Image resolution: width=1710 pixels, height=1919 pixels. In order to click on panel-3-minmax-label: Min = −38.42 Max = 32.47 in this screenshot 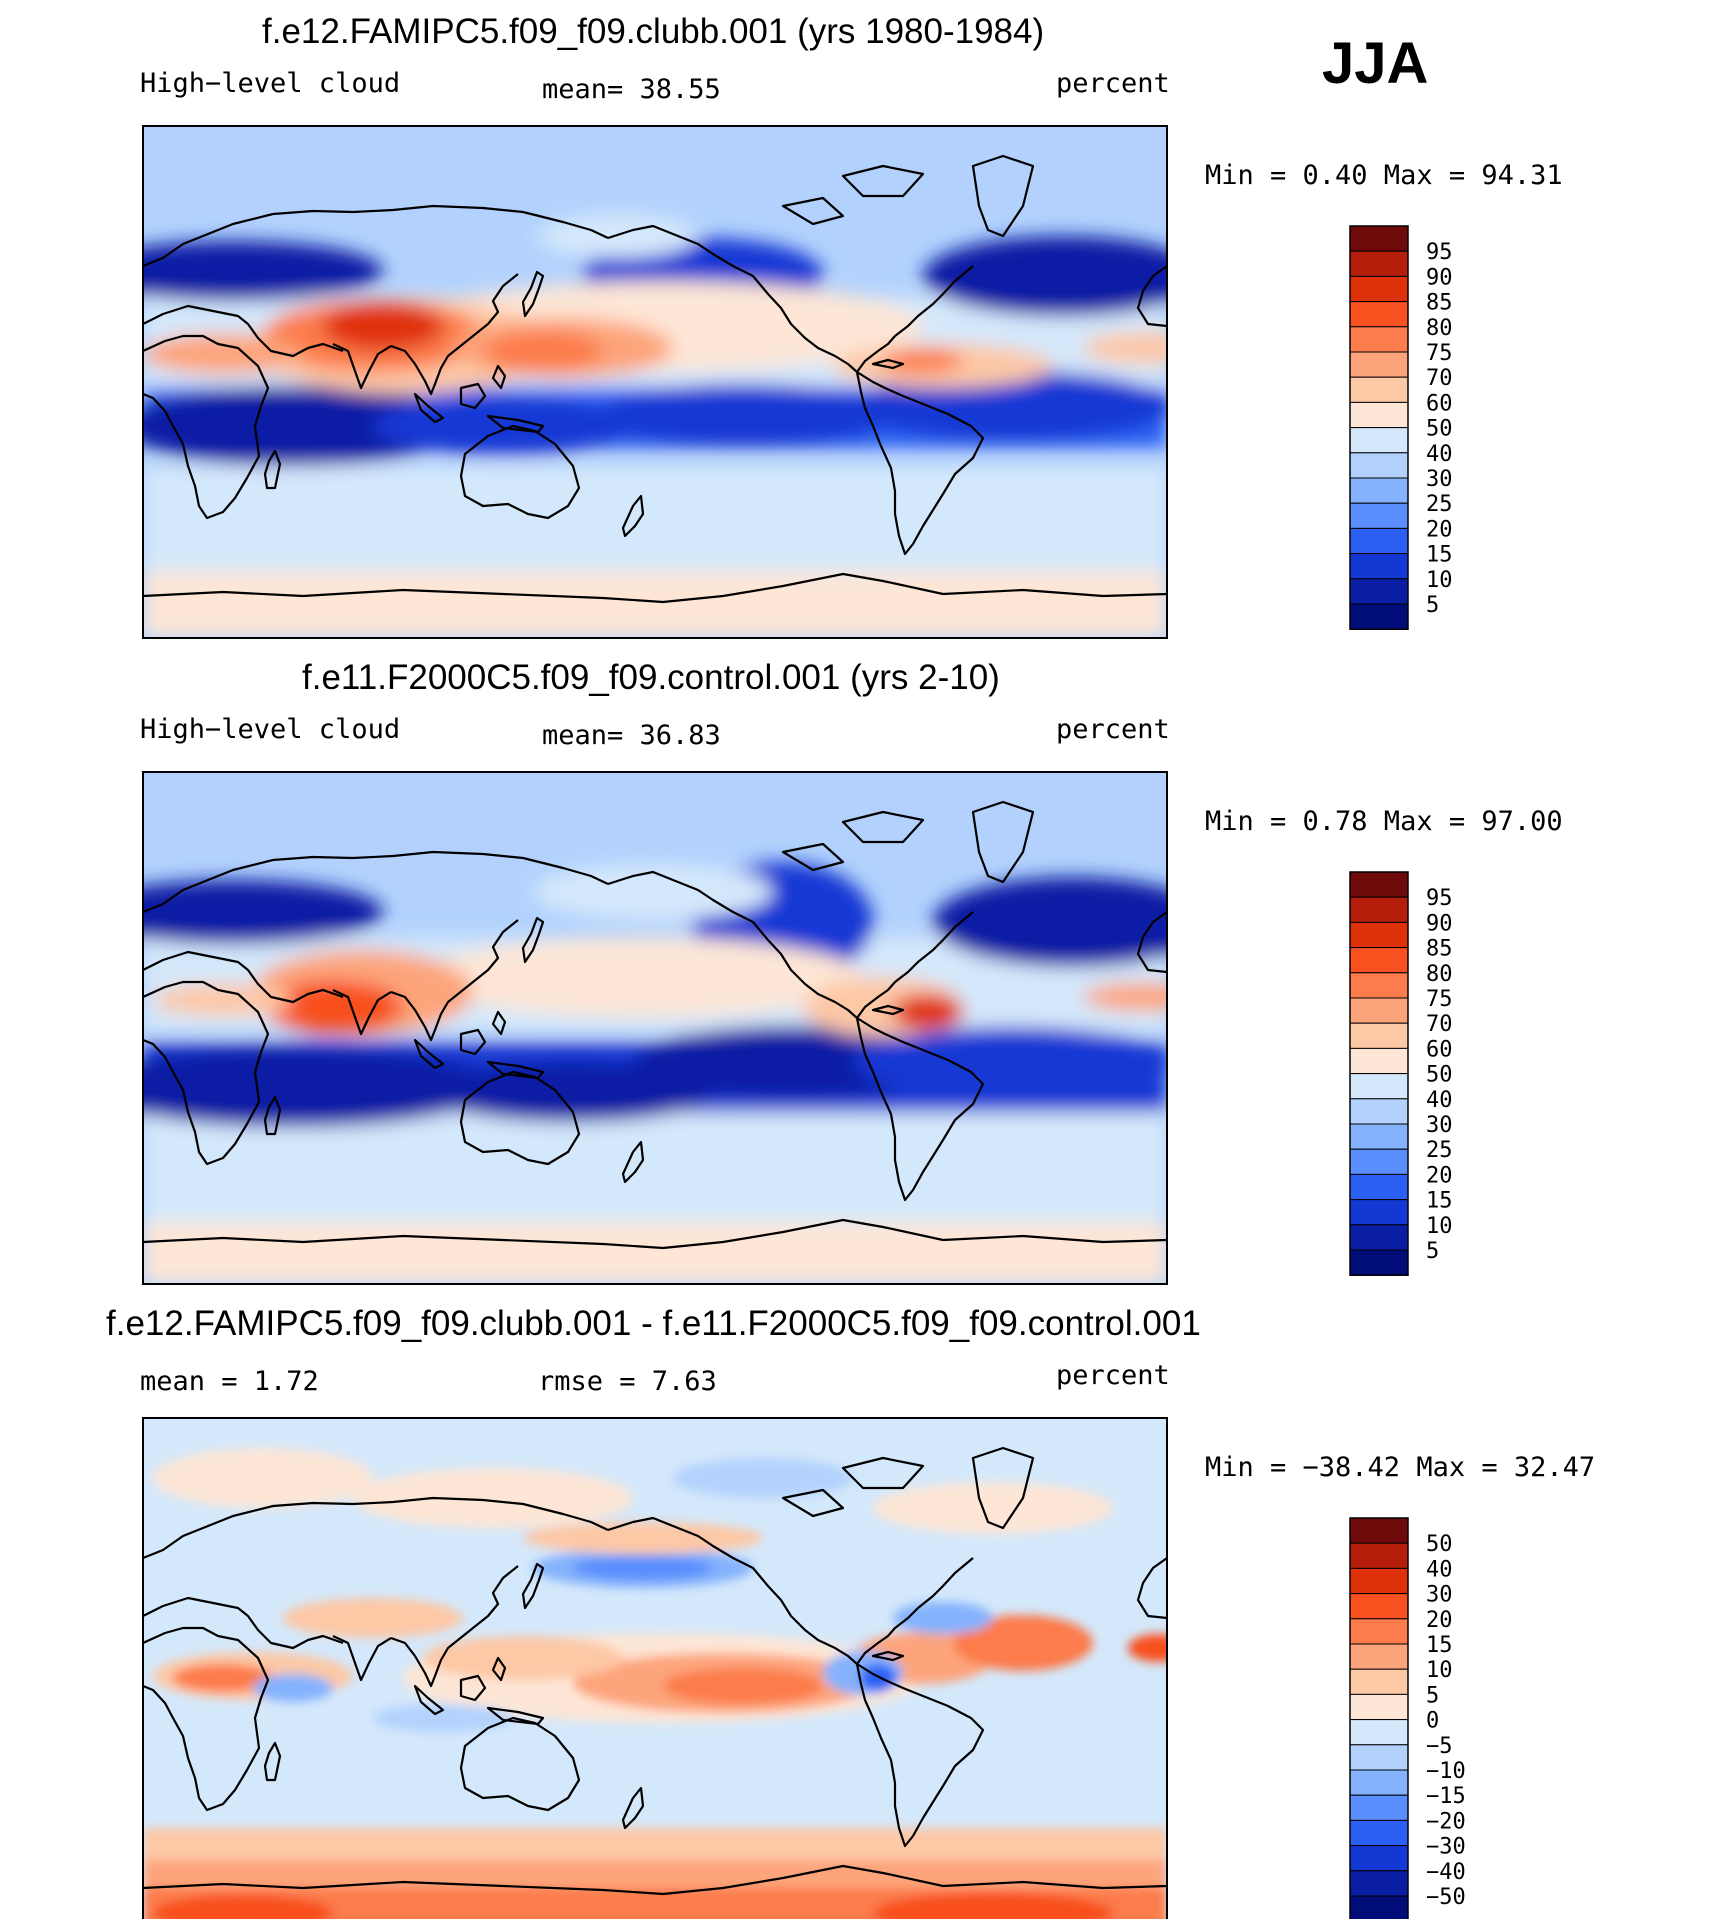, I will do `click(1400, 1467)`.